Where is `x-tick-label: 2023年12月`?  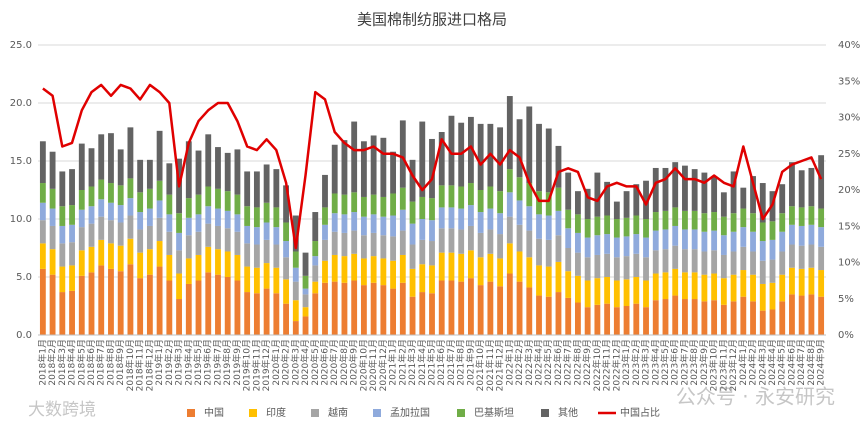 x-tick-label: 2023年12月 is located at coordinates (733, 365).